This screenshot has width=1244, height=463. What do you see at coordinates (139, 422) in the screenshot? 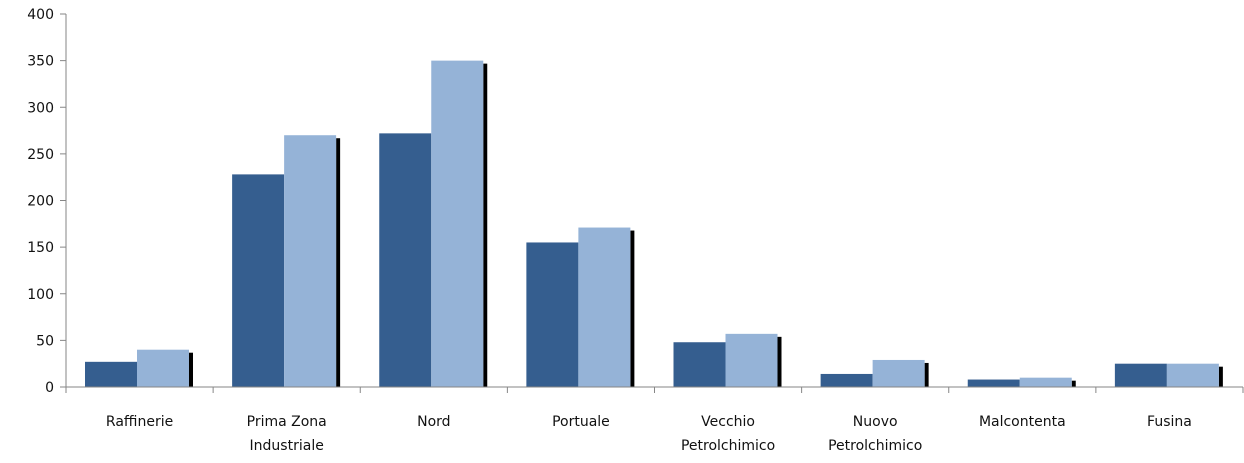
I see `x-tick-label: Raffinerie` at bounding box center [139, 422].